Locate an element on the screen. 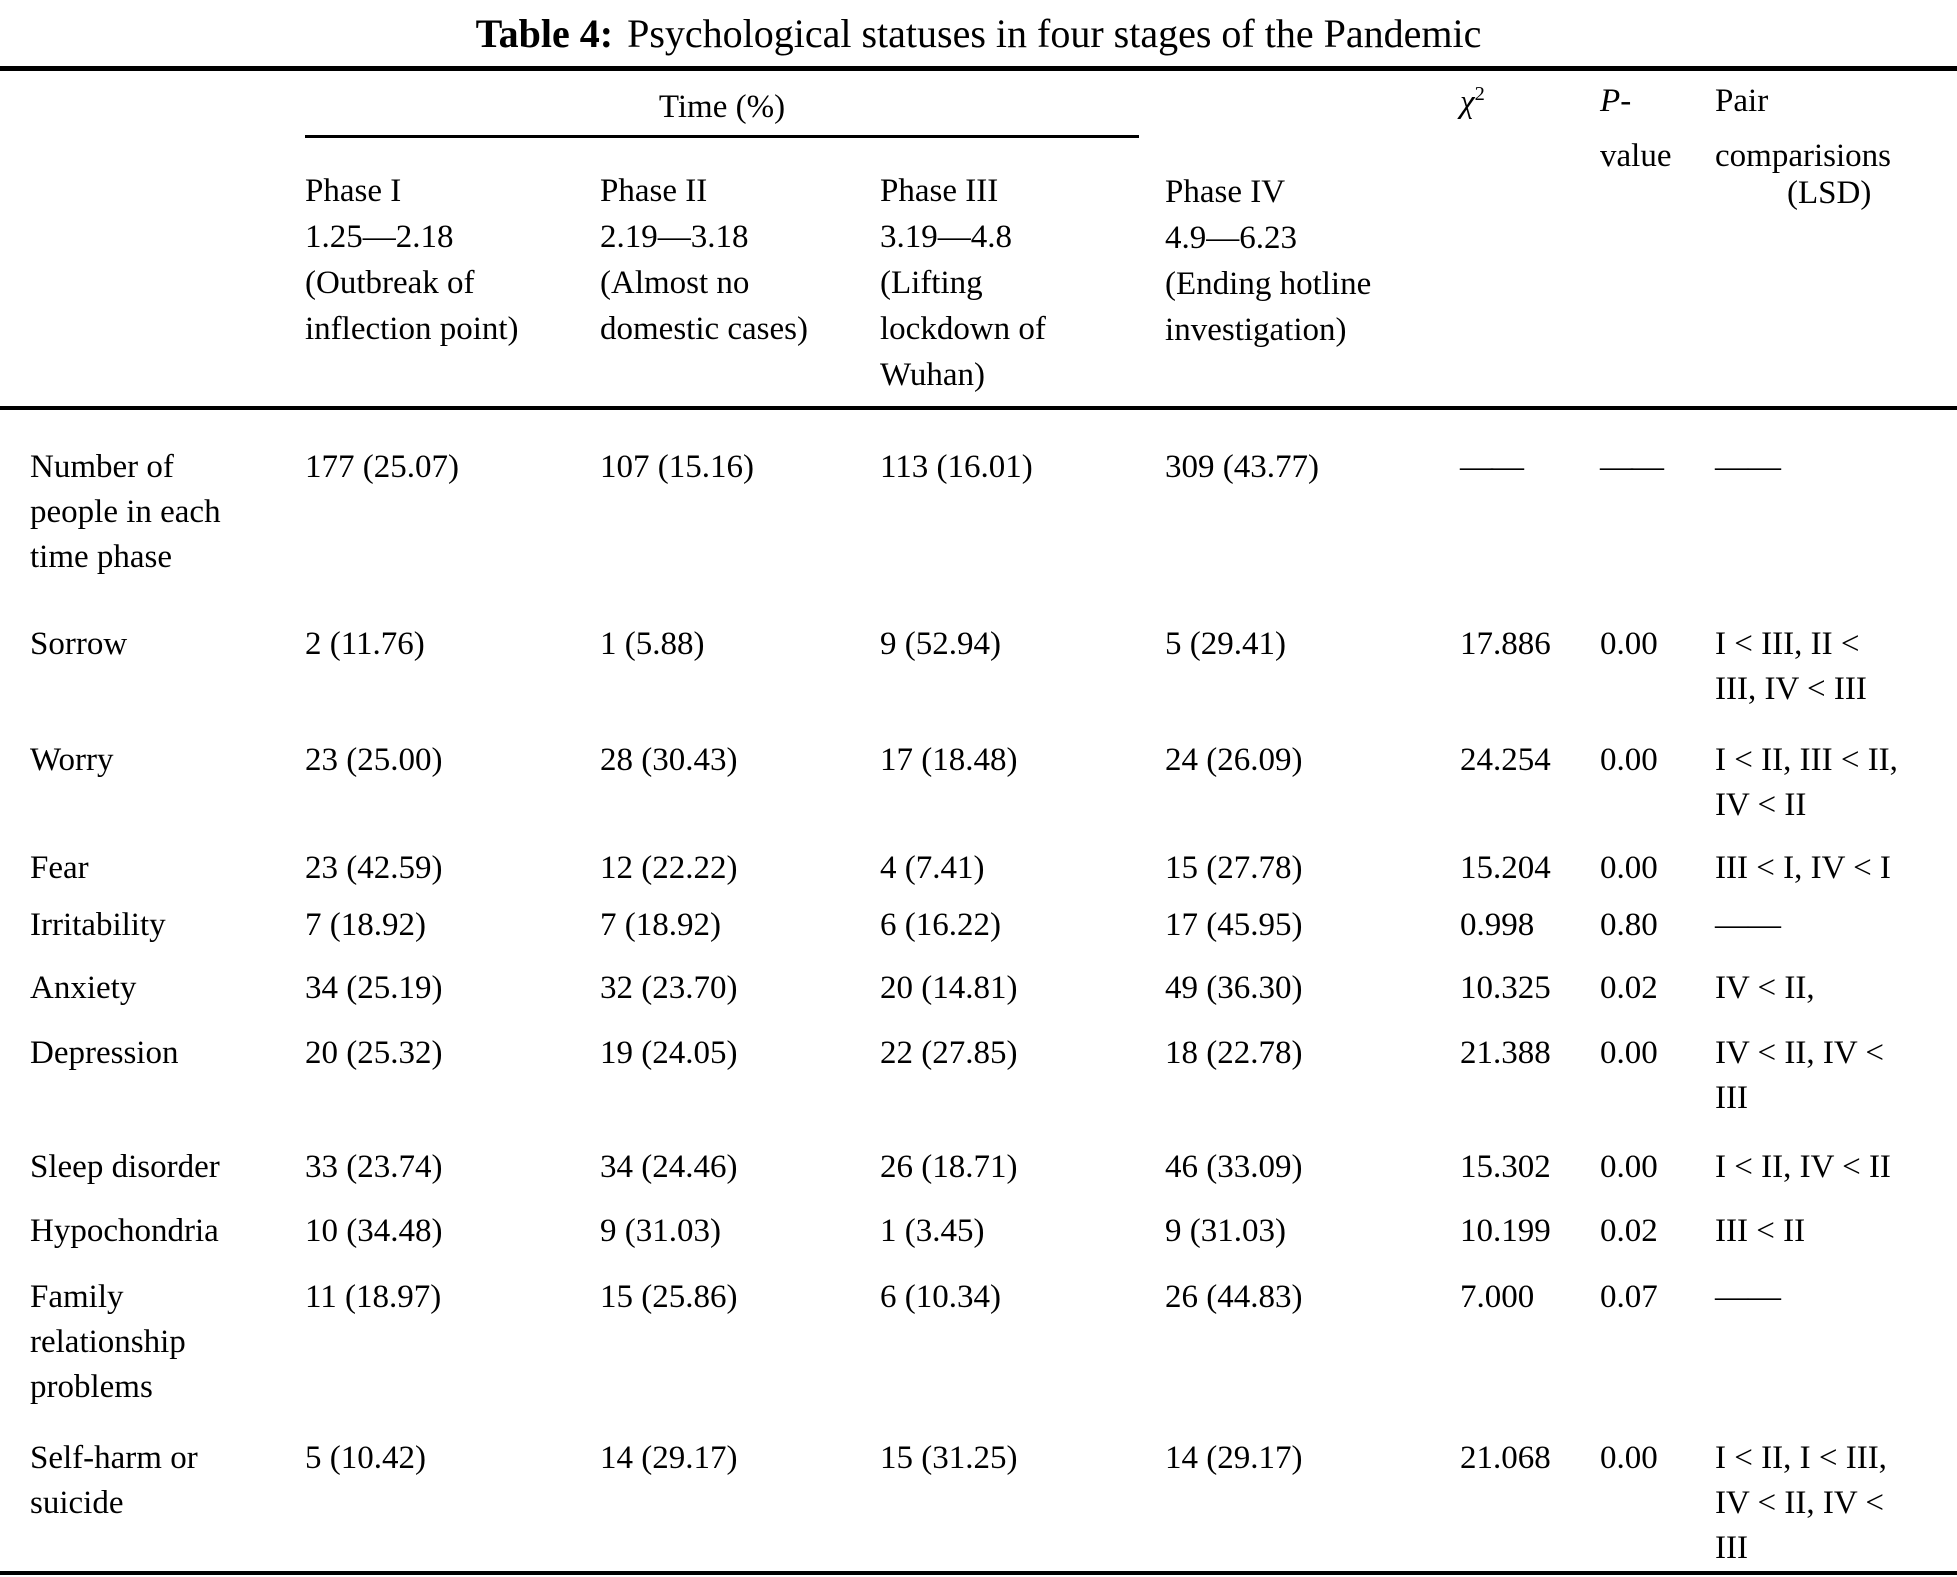  phase2-cell: 32 (23.70) is located at coordinates (669, 988).